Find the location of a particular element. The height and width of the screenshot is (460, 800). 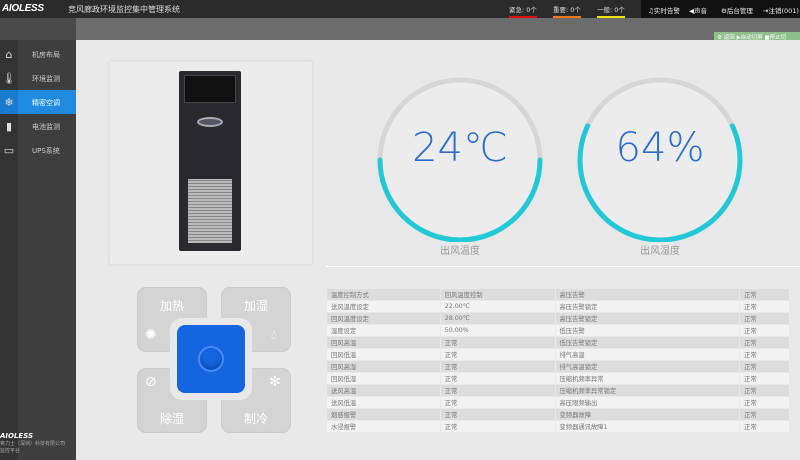

param-value: 50.00% is located at coordinates (497, 330).